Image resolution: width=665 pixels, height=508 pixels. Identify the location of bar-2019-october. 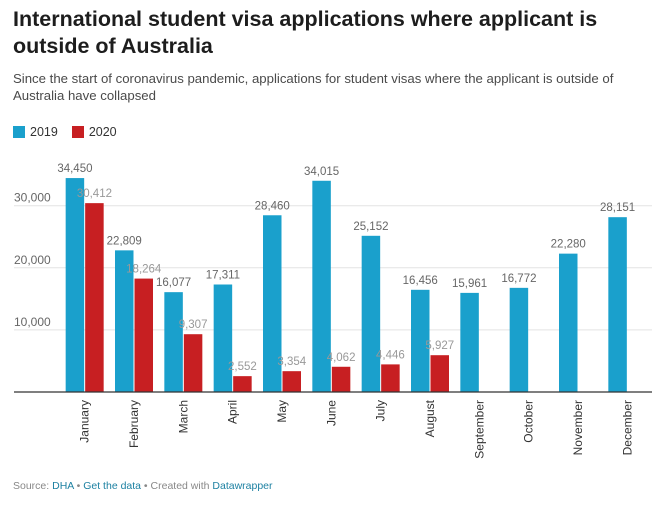
(519, 339).